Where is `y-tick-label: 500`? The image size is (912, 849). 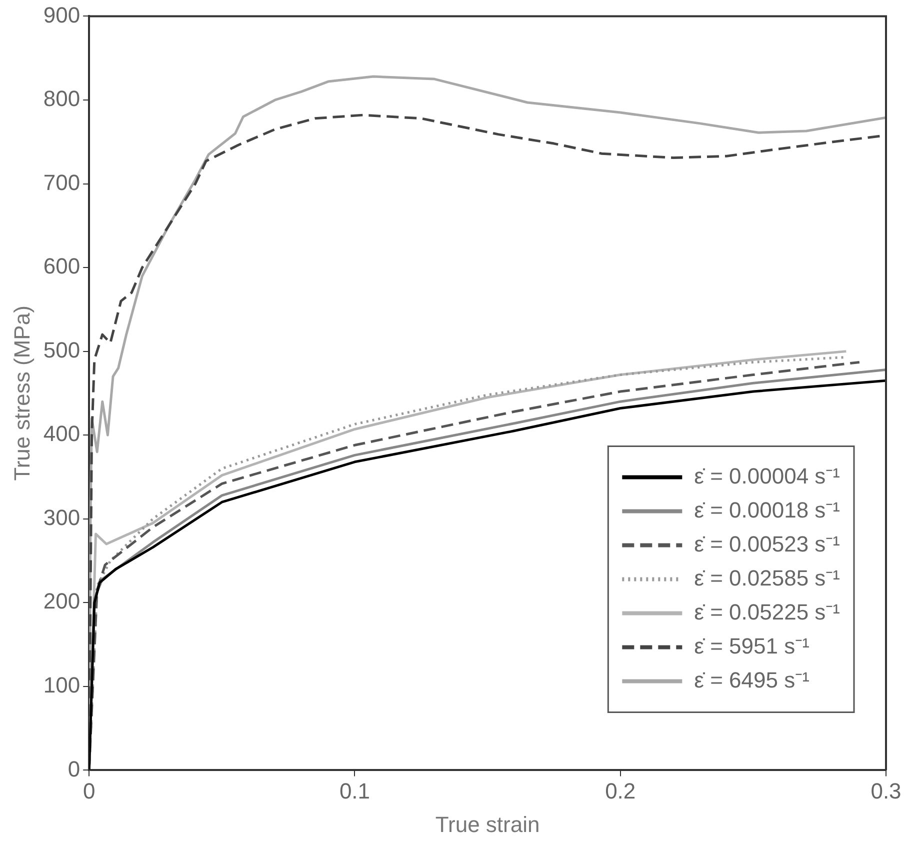
y-tick-label: 500 is located at coordinates (61, 349).